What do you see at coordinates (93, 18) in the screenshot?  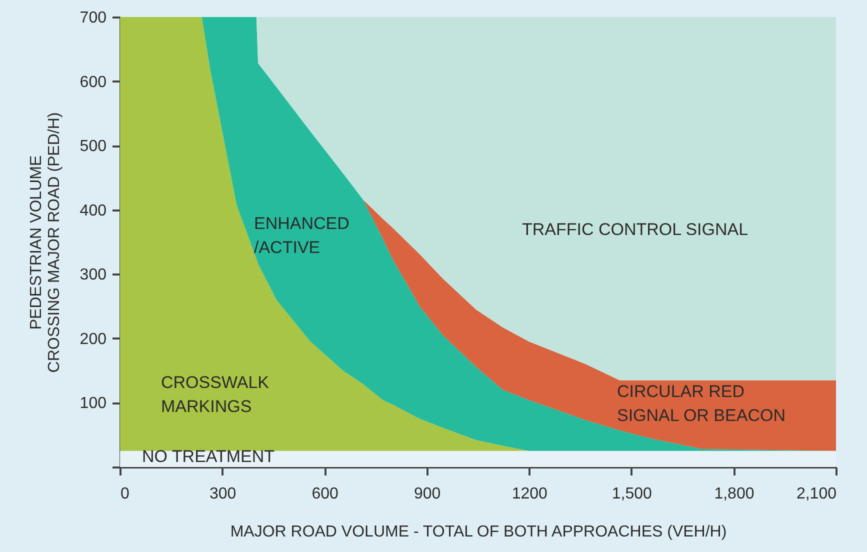 I see `y-tick-label: 700` at bounding box center [93, 18].